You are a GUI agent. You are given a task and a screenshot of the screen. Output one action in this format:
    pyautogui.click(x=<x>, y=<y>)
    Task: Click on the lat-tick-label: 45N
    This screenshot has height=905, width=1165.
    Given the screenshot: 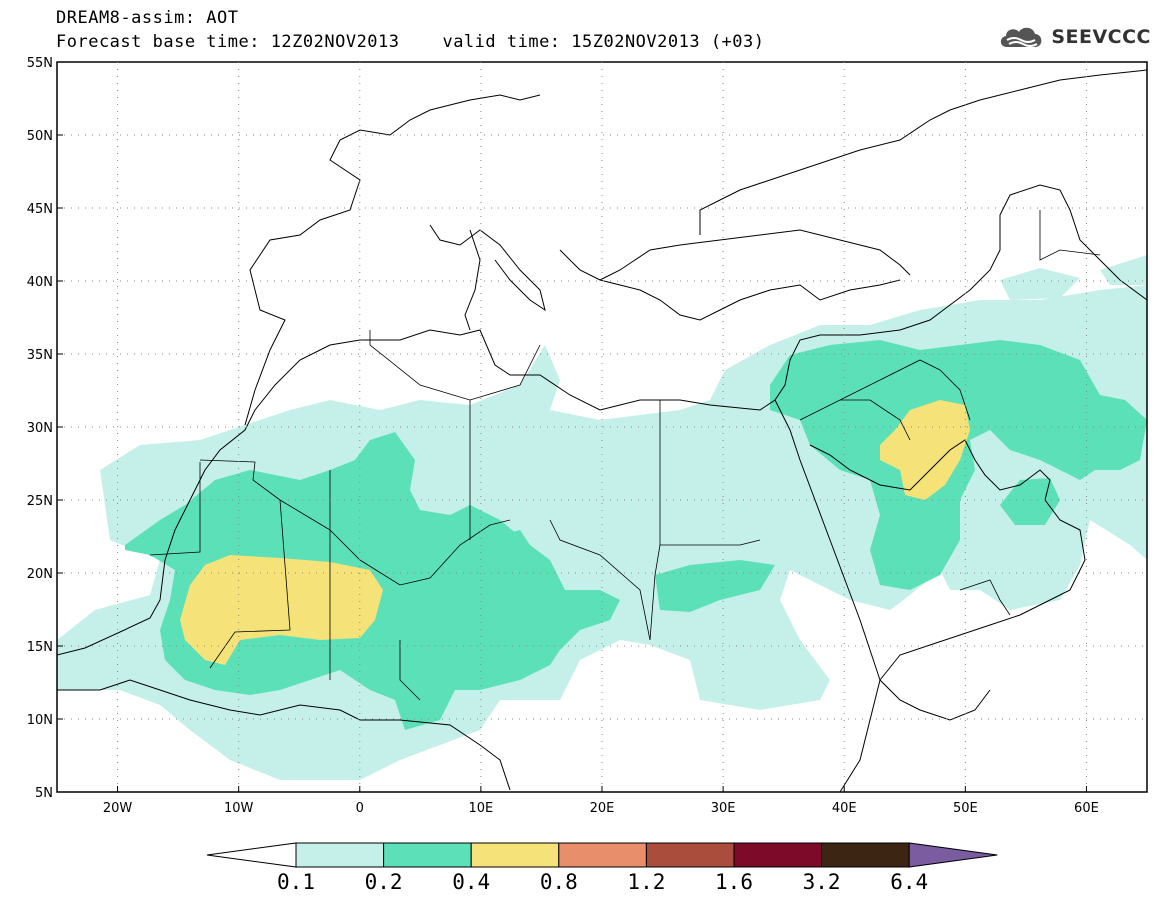 What is the action you would take?
    pyautogui.click(x=40, y=209)
    